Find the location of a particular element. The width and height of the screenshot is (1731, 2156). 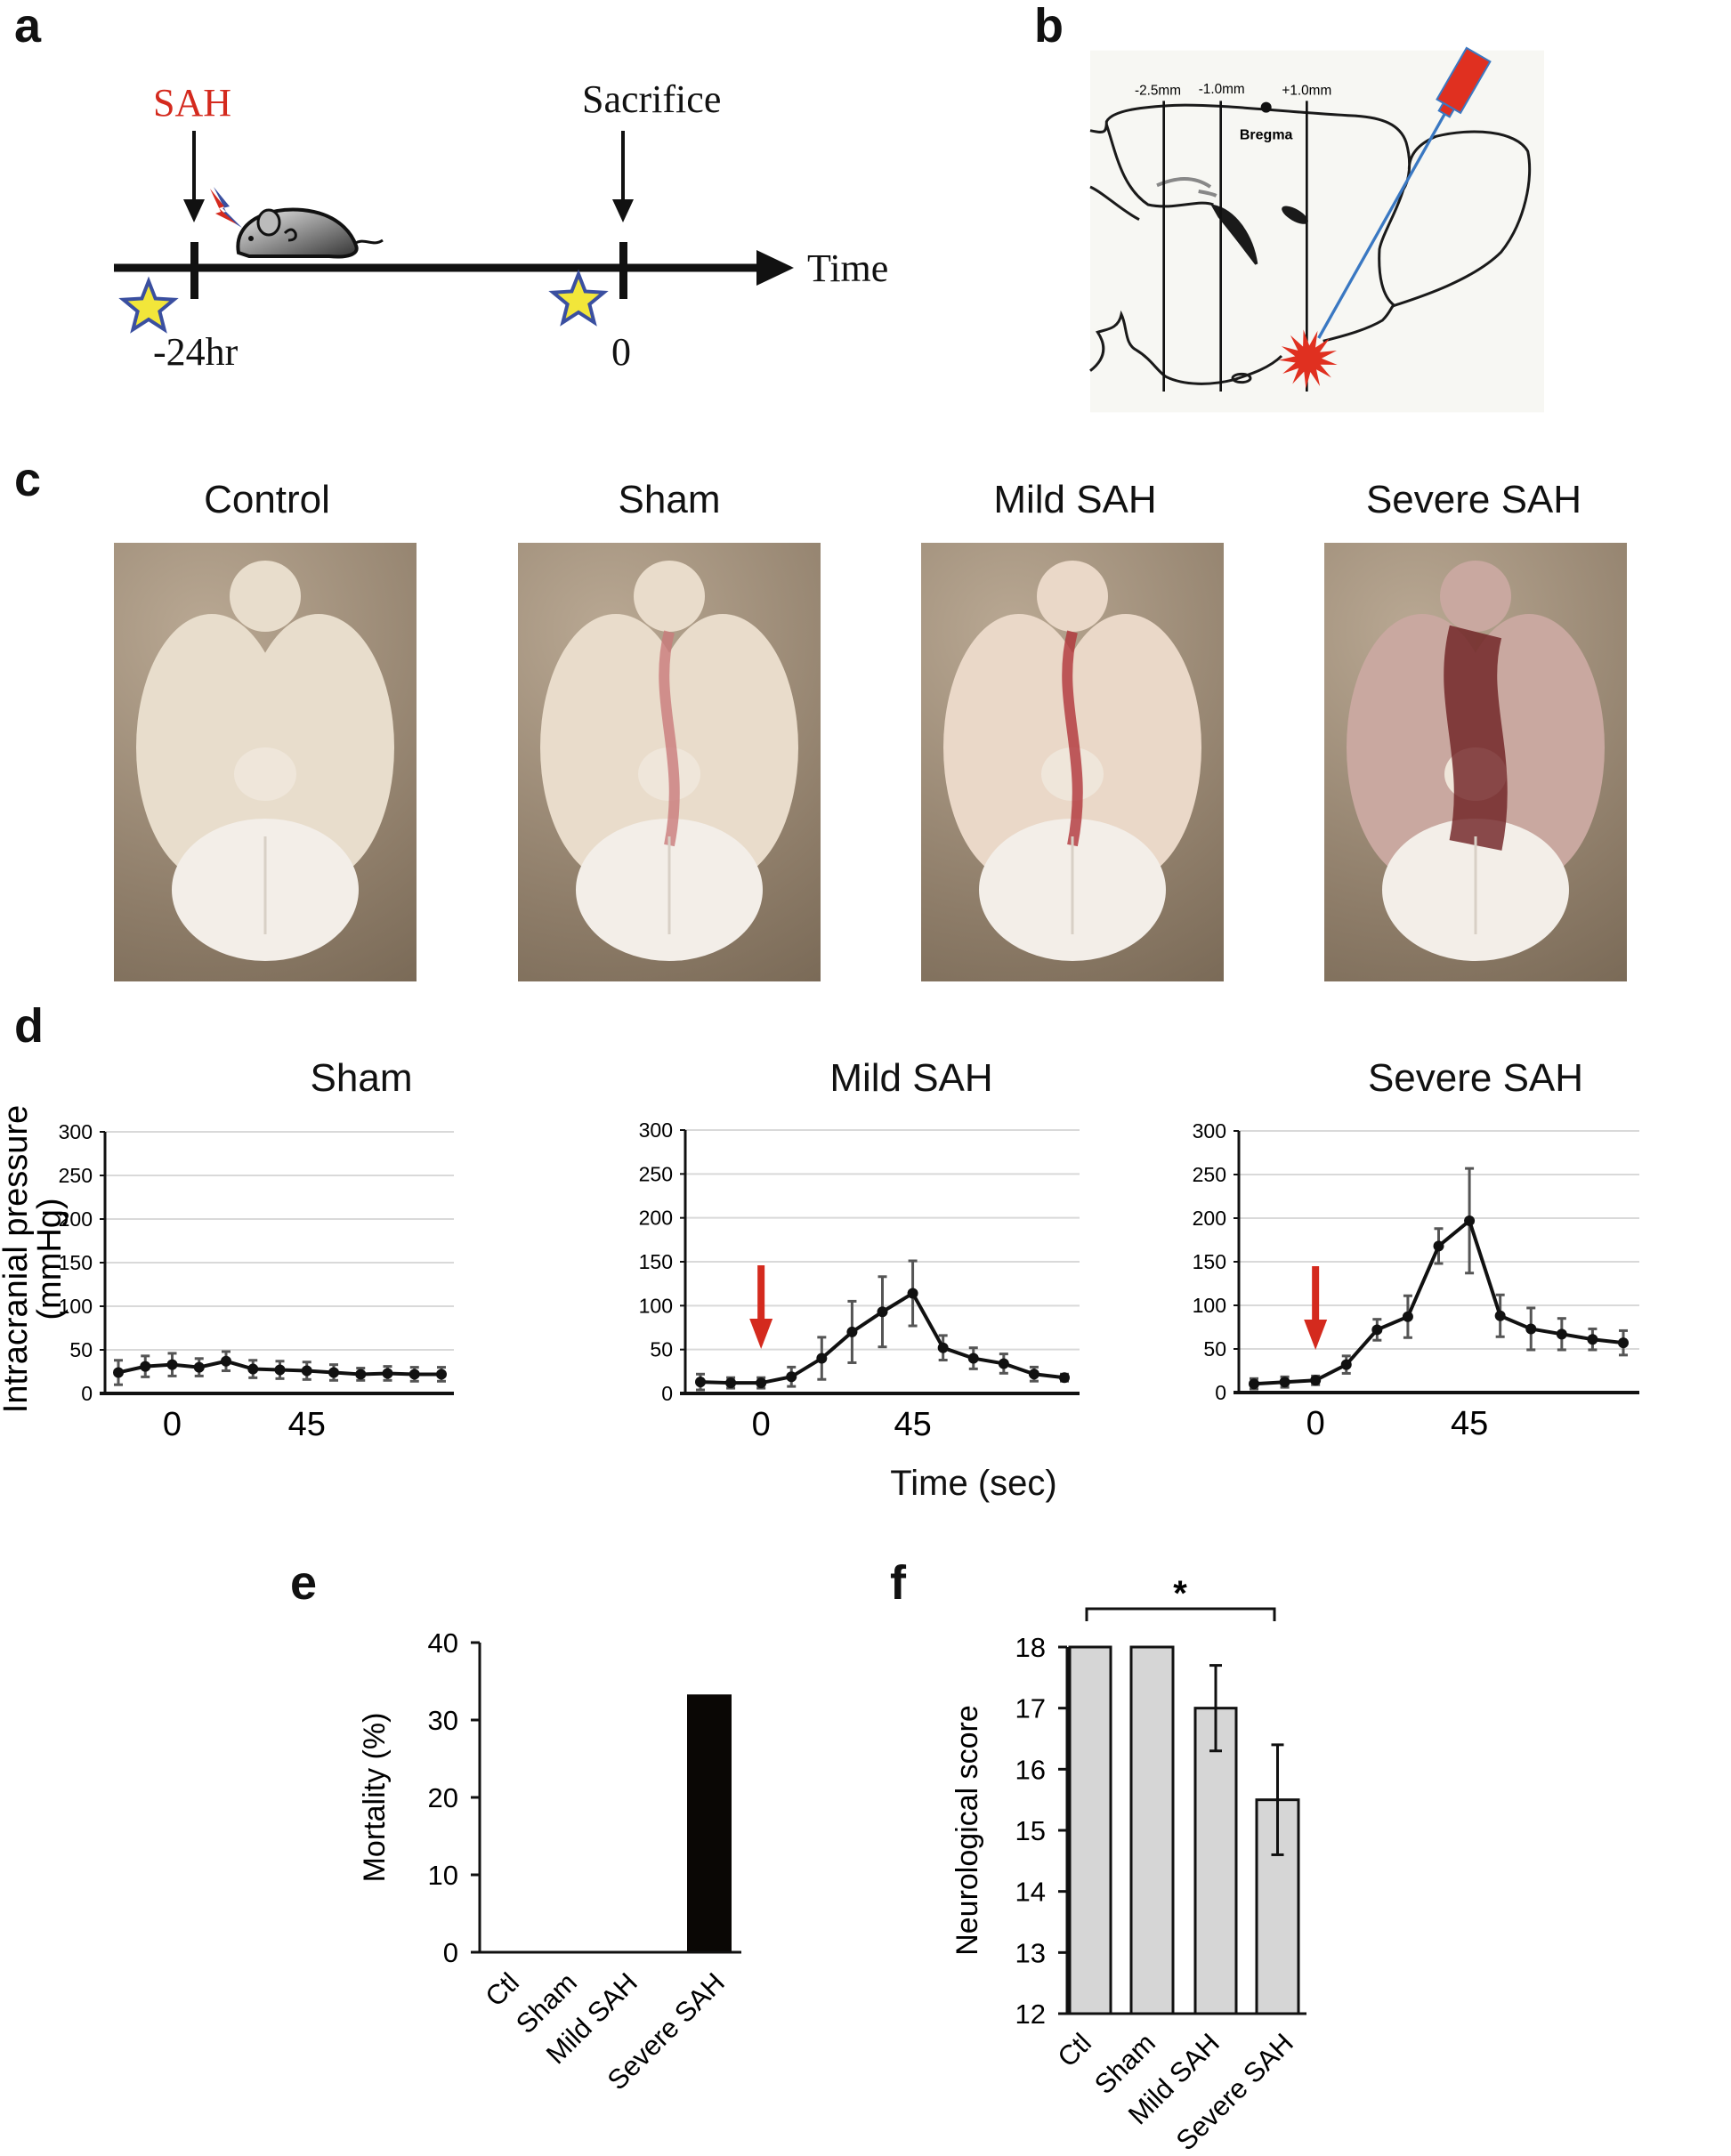

y-tick-label: 15 is located at coordinates (1030, 1830).